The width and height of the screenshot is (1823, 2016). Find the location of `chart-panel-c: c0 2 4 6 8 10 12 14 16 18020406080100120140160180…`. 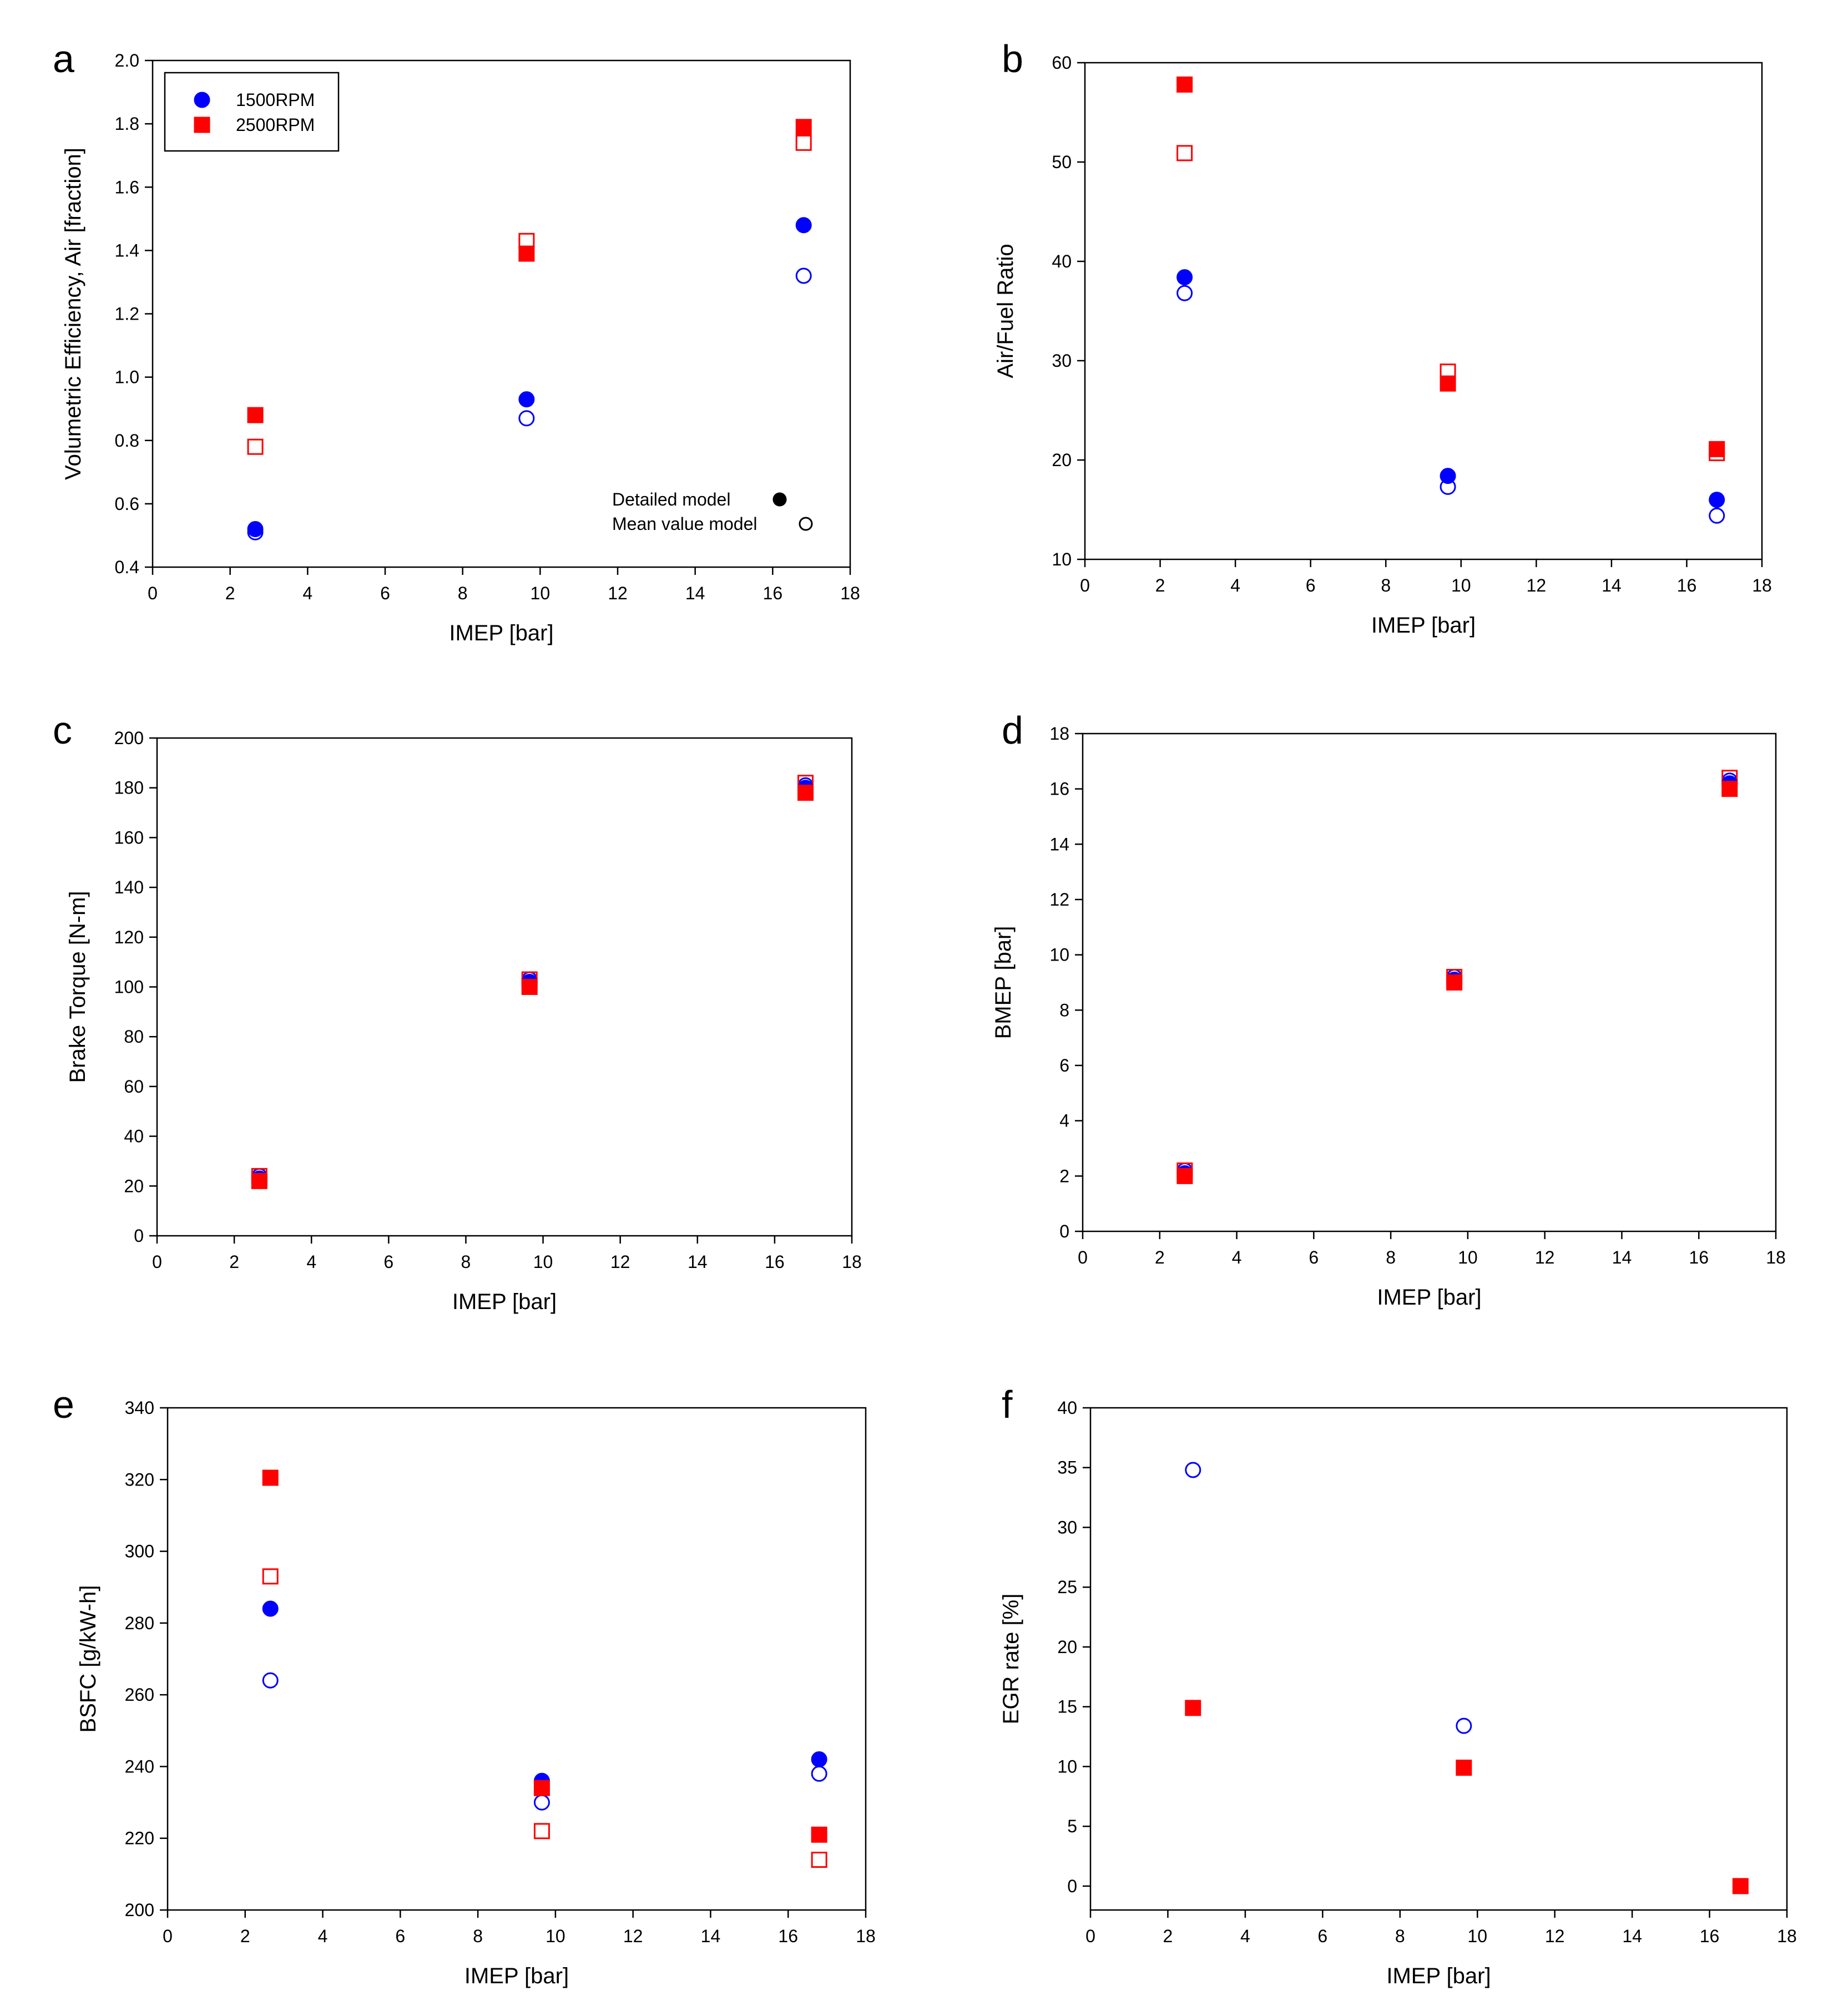

chart-panel-c: c0 2 4 6 8 10 12 14 16 18020406080100120140160180… is located at coordinates (457, 1011).